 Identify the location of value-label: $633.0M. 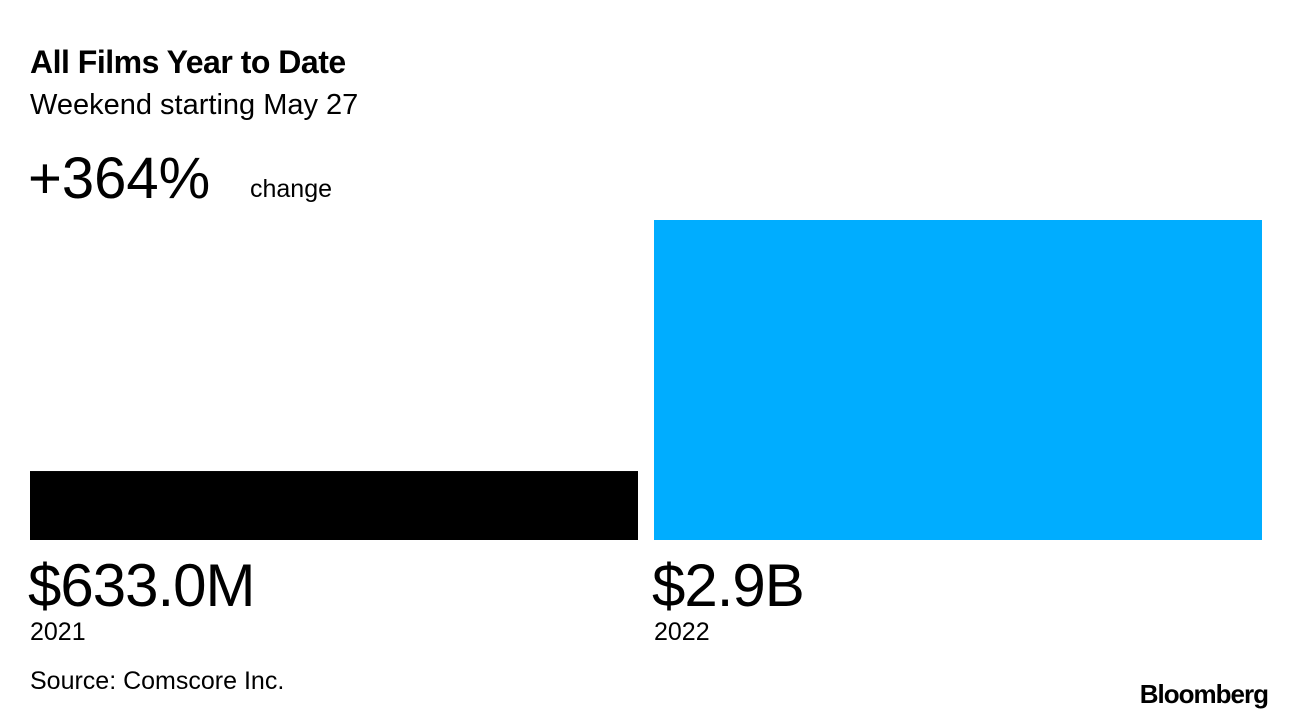
(141, 585).